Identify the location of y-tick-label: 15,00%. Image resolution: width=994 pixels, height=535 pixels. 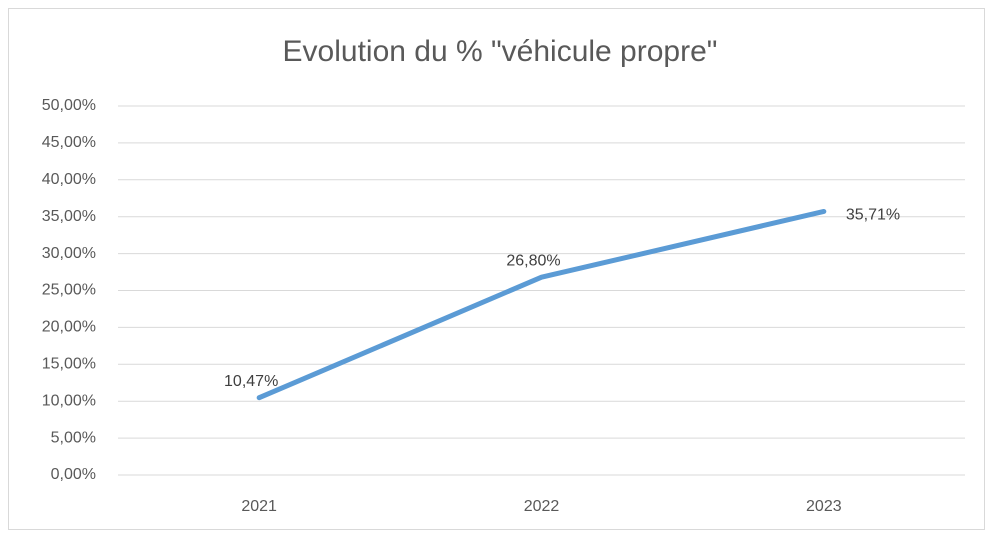
(69, 364).